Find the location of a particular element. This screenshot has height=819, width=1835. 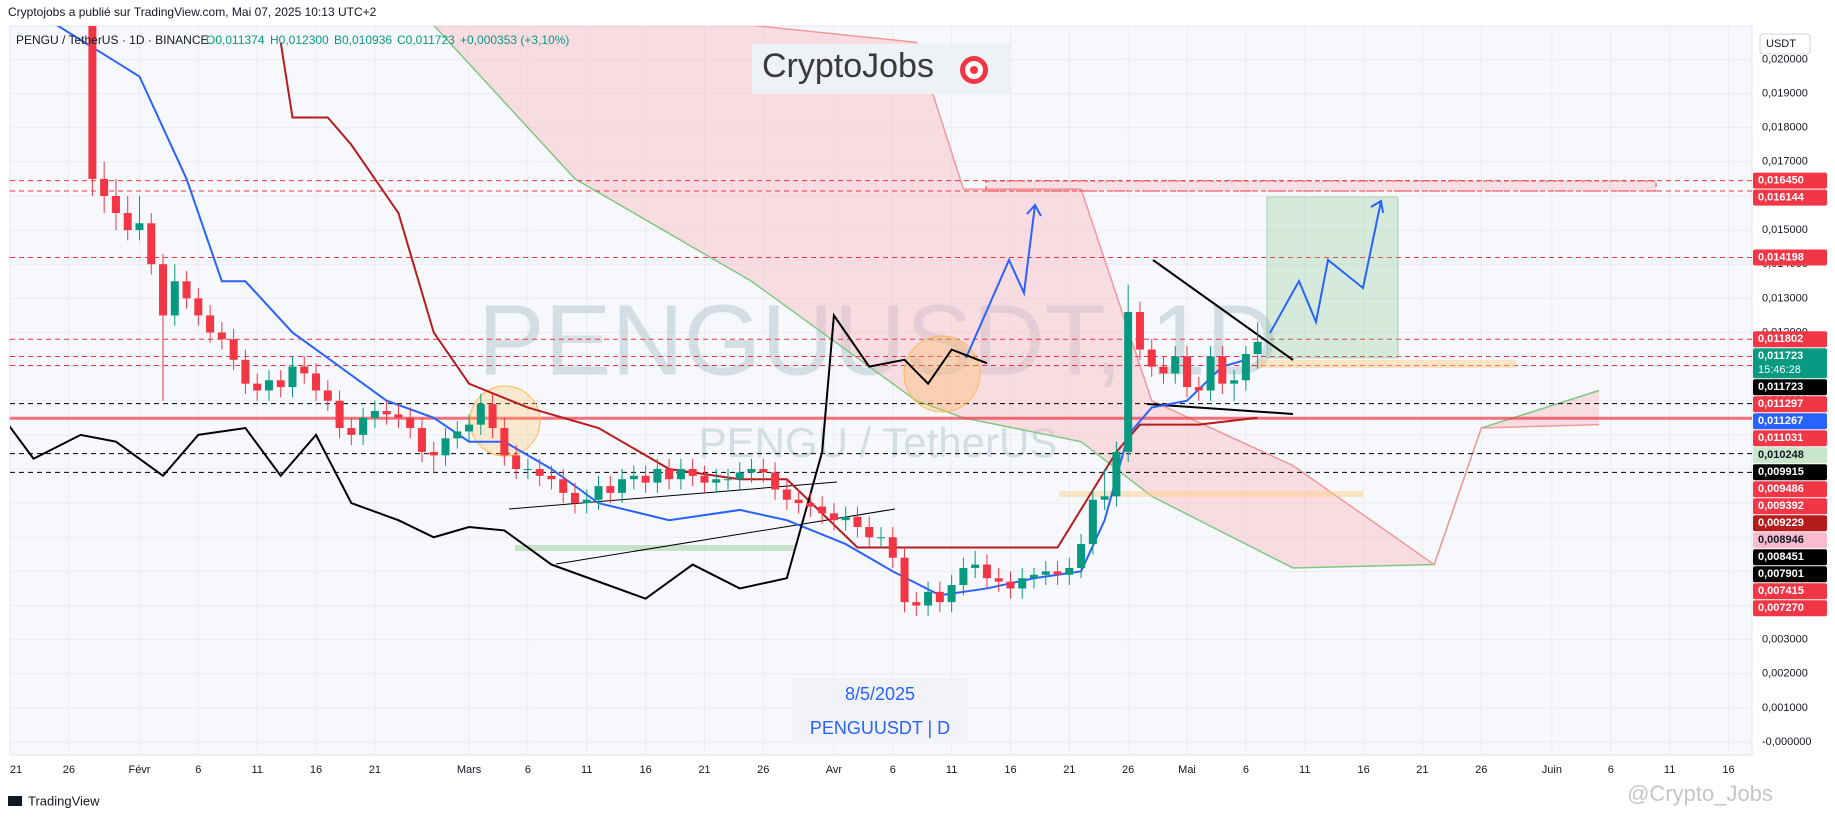

price-label: 0,010248 is located at coordinates (1781, 455).